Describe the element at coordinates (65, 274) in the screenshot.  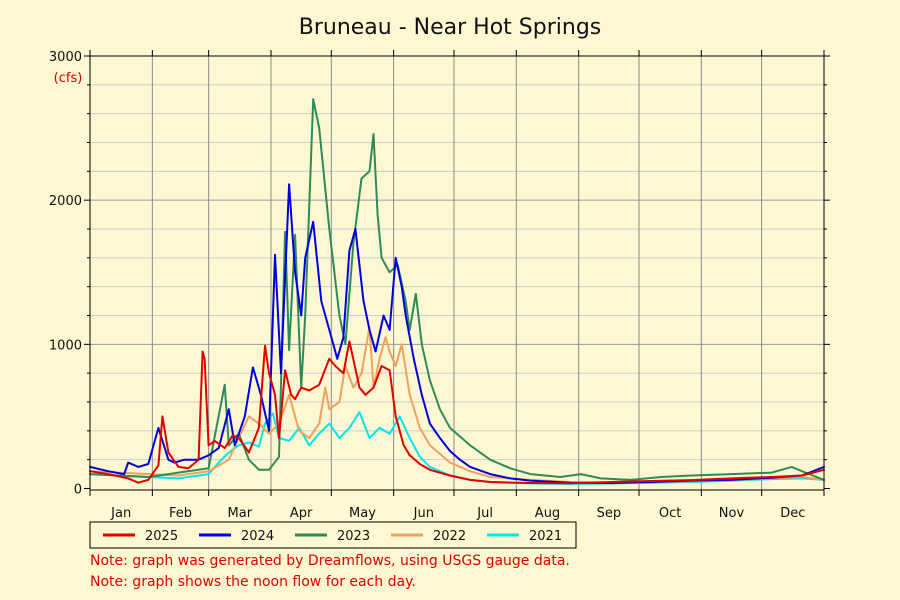
I see `y-tick-labels: 0 1000 2000 3000` at that location.